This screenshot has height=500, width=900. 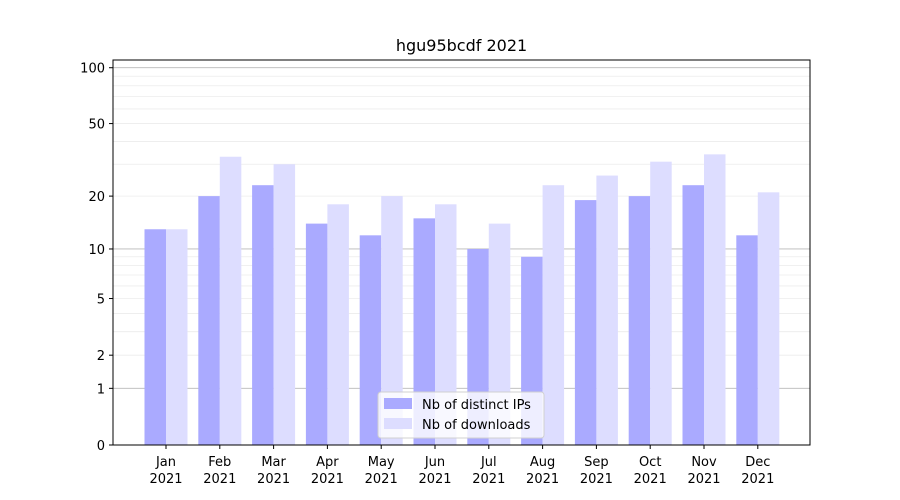 I want to click on legend-box, so click(x=461, y=415).